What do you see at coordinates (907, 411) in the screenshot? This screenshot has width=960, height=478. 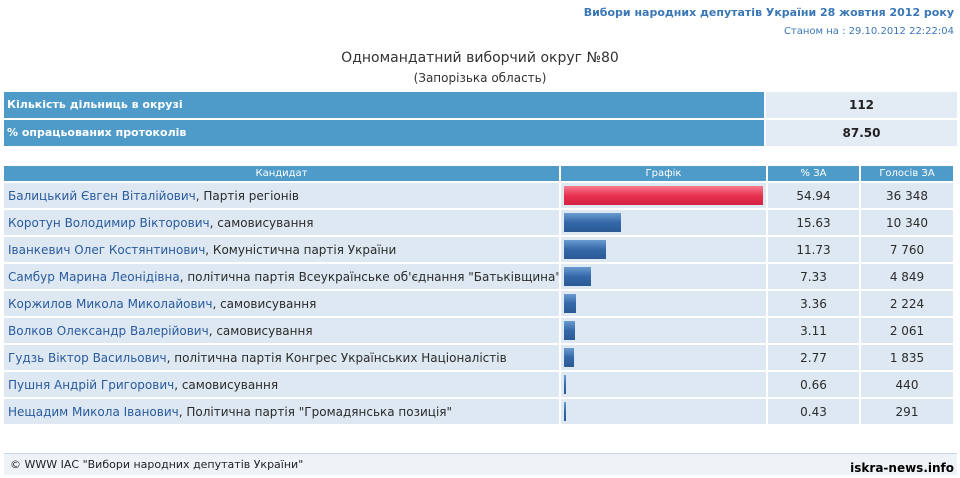 I see `votes-cell: 291` at bounding box center [907, 411].